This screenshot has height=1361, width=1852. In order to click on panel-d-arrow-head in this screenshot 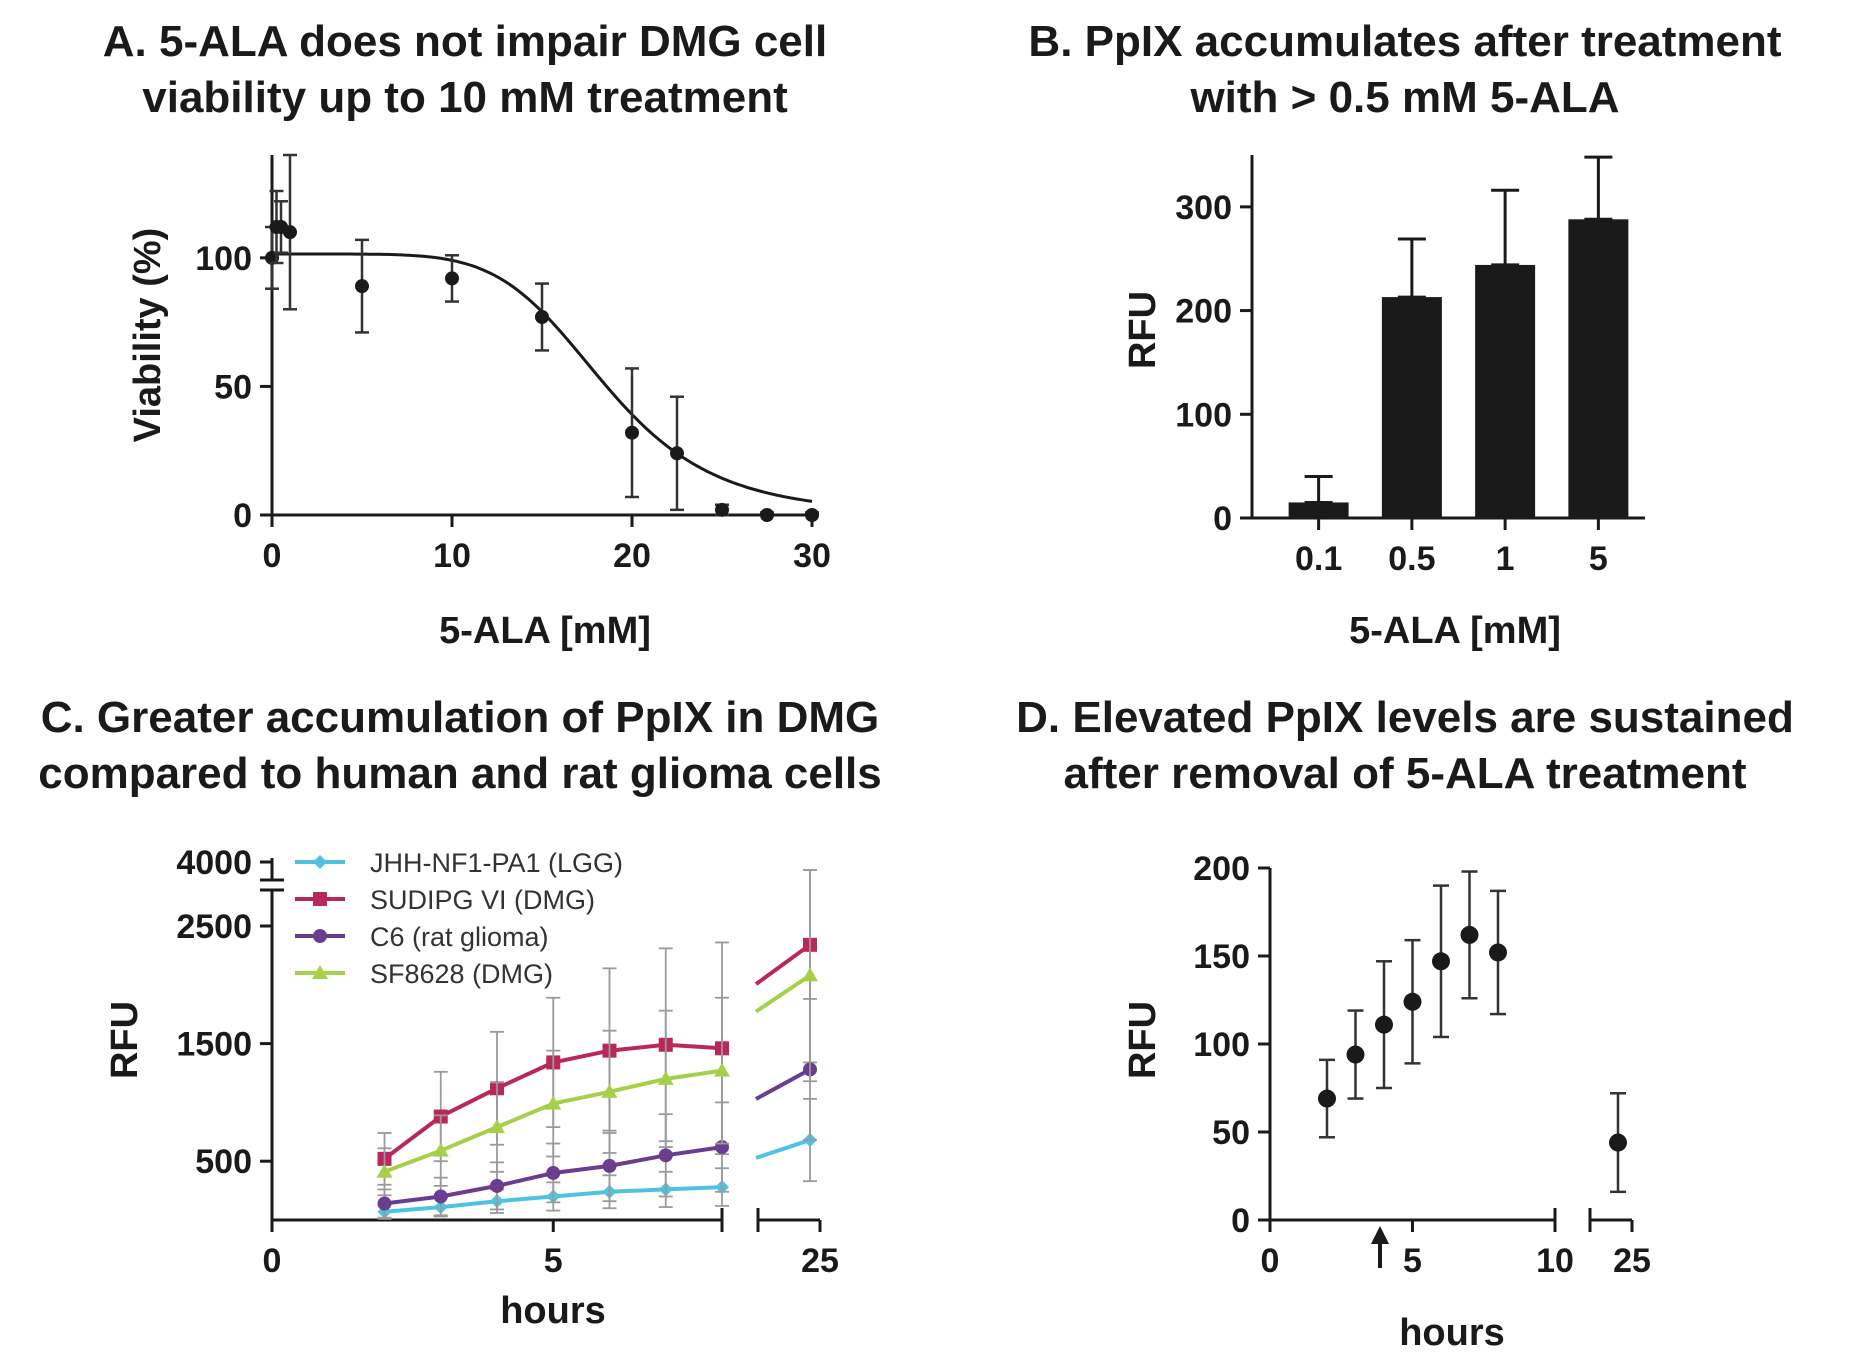, I will do `click(1380, 1235)`.